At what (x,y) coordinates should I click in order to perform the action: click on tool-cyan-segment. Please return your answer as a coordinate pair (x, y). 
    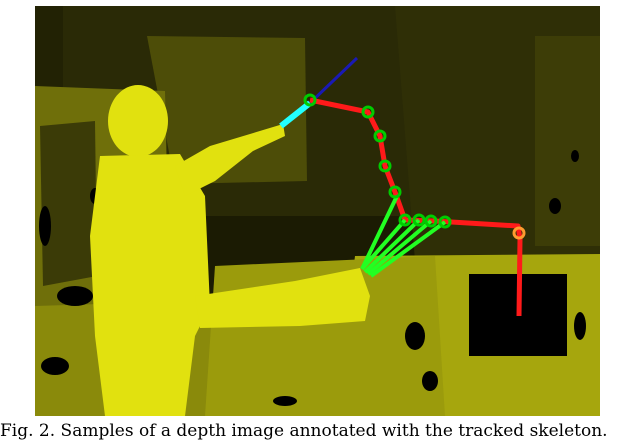
    Looking at the image, I should click on (295, 114).